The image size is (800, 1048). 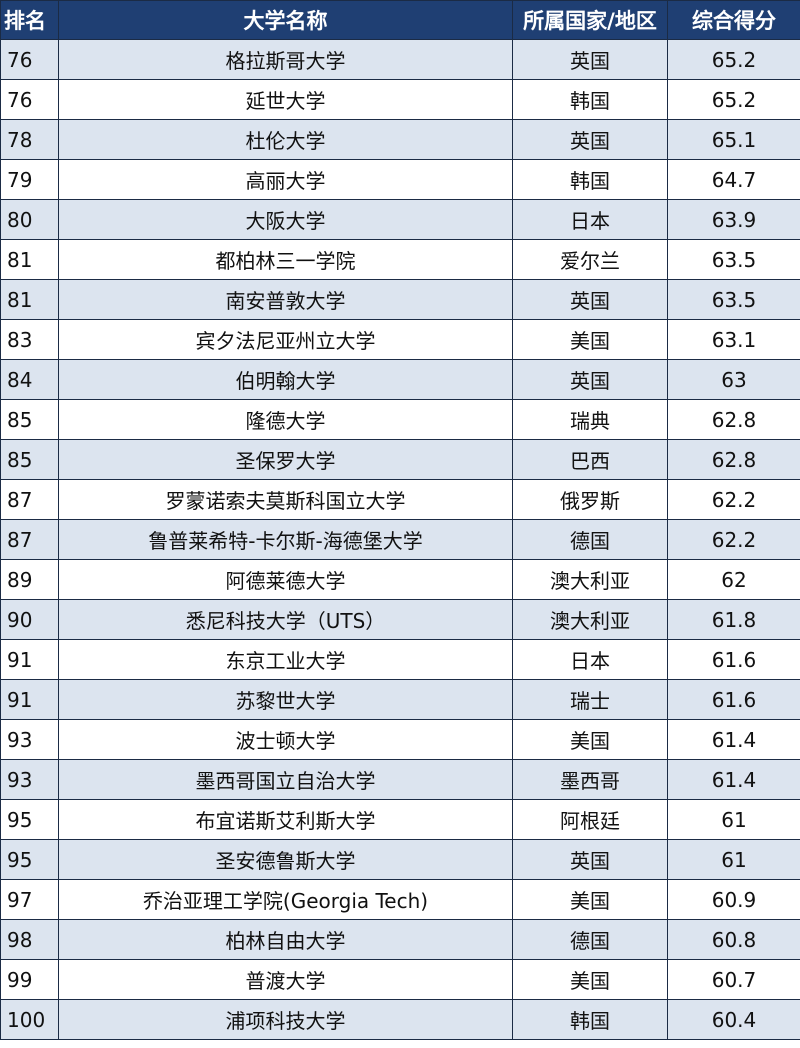 I want to click on table-row: 87 罗蒙诺索夫莫斯科国立大学 俄罗斯 62.2, so click(x=400, y=499).